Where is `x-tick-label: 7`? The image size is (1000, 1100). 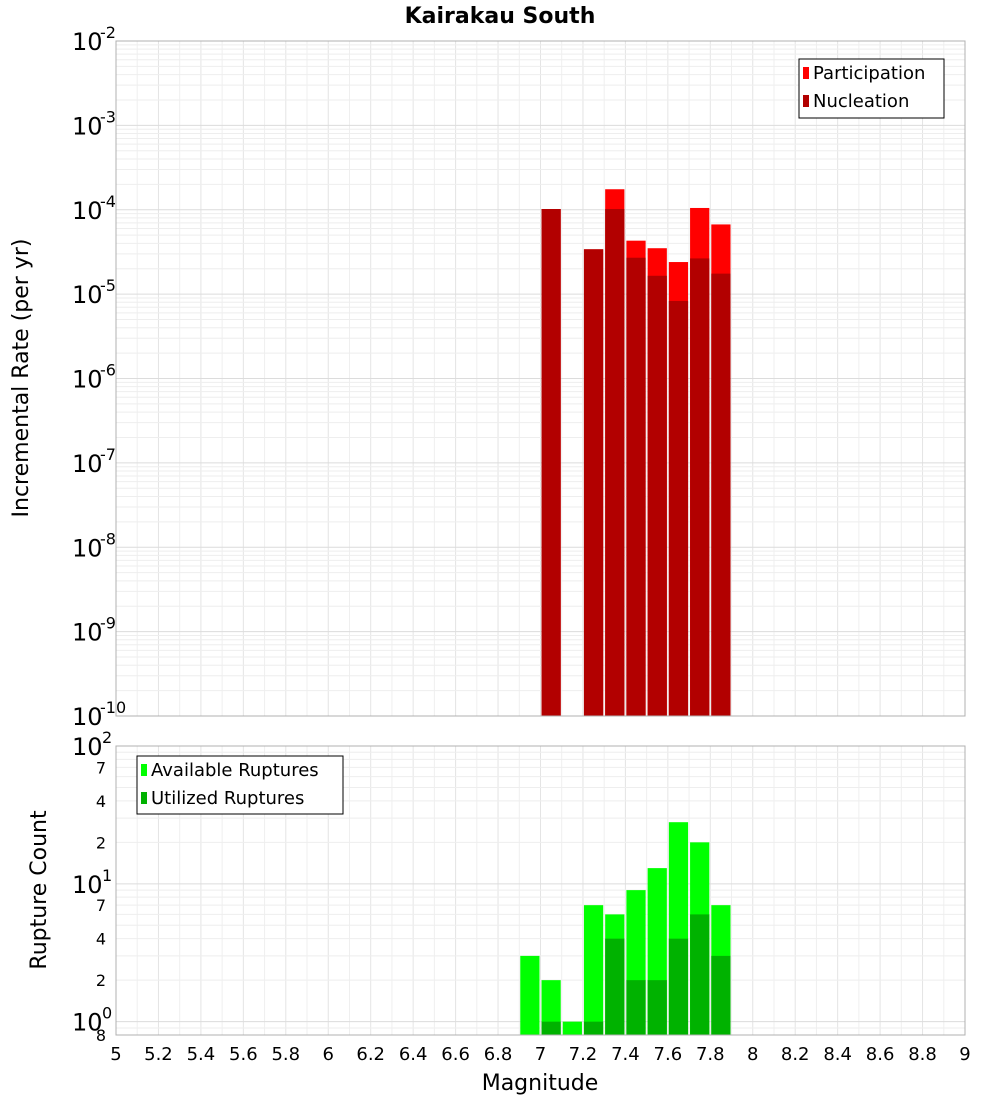
x-tick-label: 7 is located at coordinates (540, 1054).